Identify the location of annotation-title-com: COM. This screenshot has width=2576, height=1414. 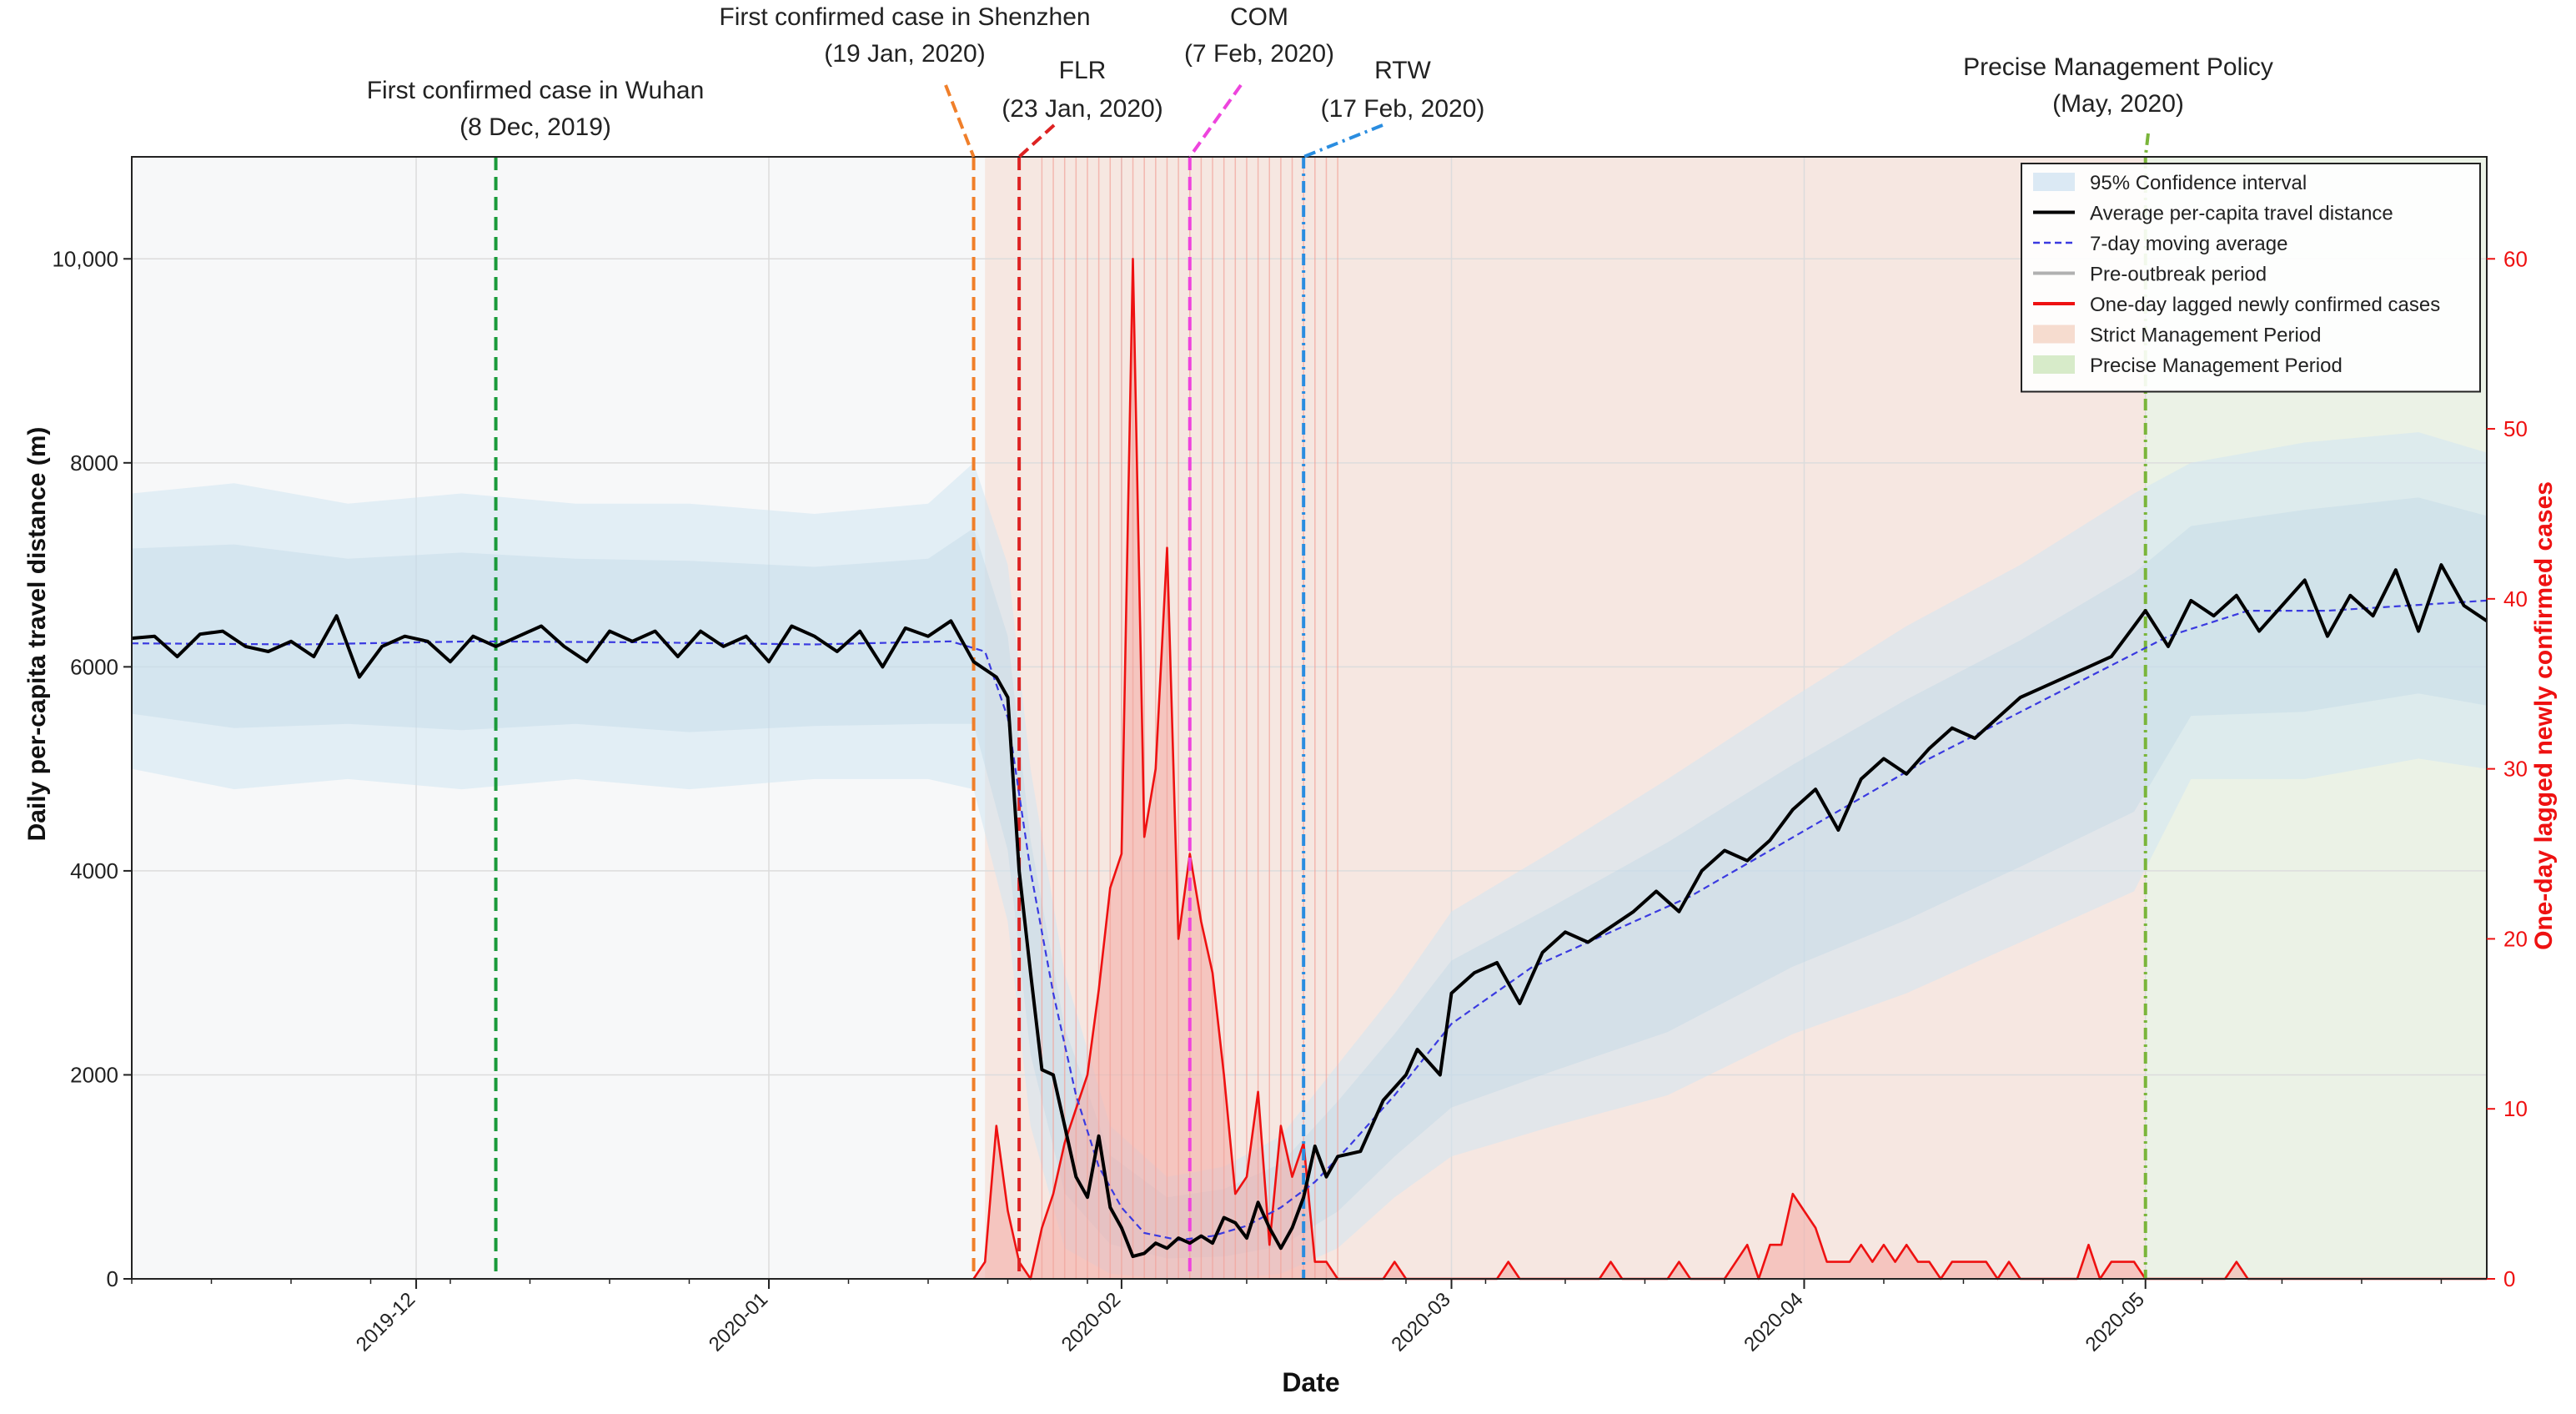
(1259, 17).